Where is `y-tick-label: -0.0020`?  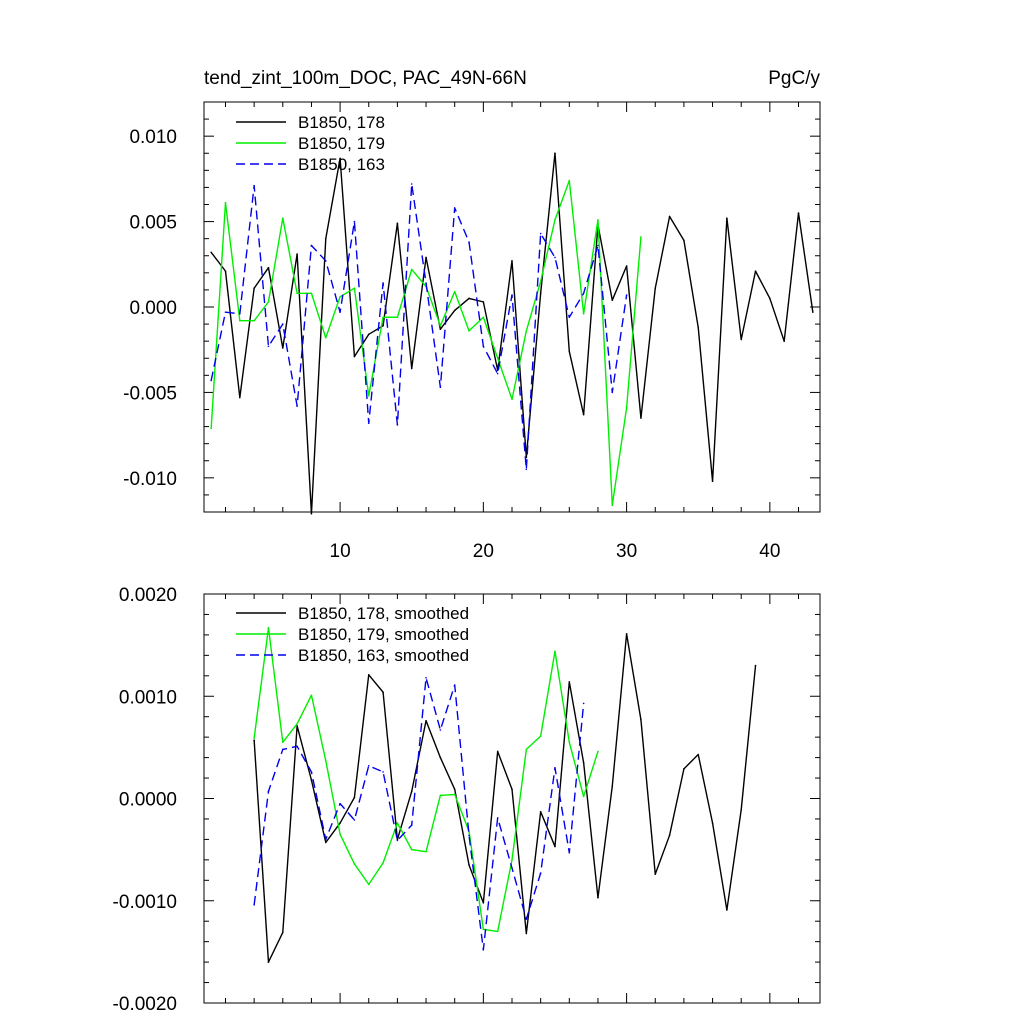 y-tick-label: -0.0020 is located at coordinates (145, 1004).